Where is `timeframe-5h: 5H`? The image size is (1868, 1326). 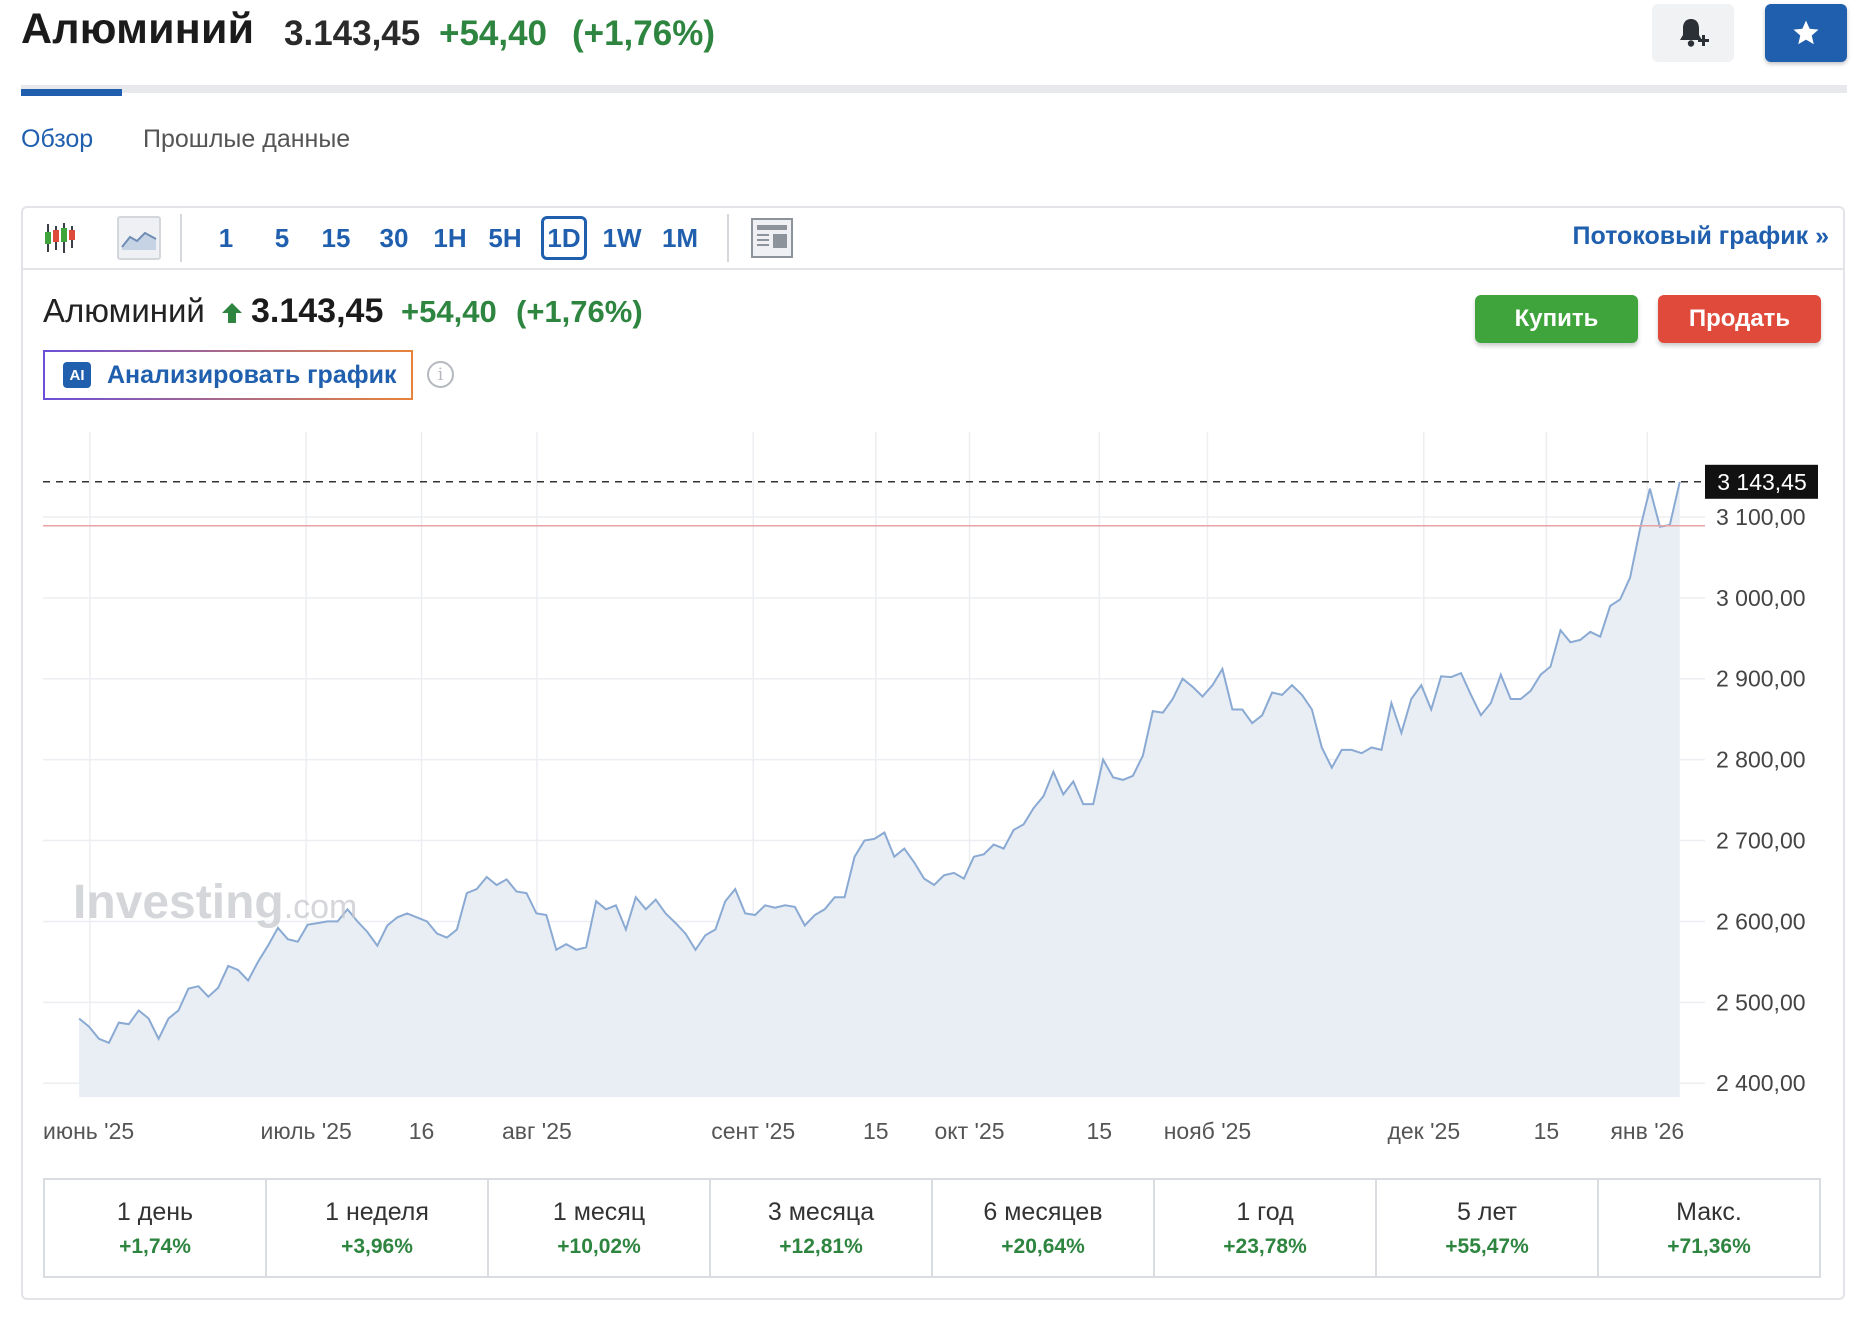 timeframe-5h: 5H is located at coordinates (505, 237).